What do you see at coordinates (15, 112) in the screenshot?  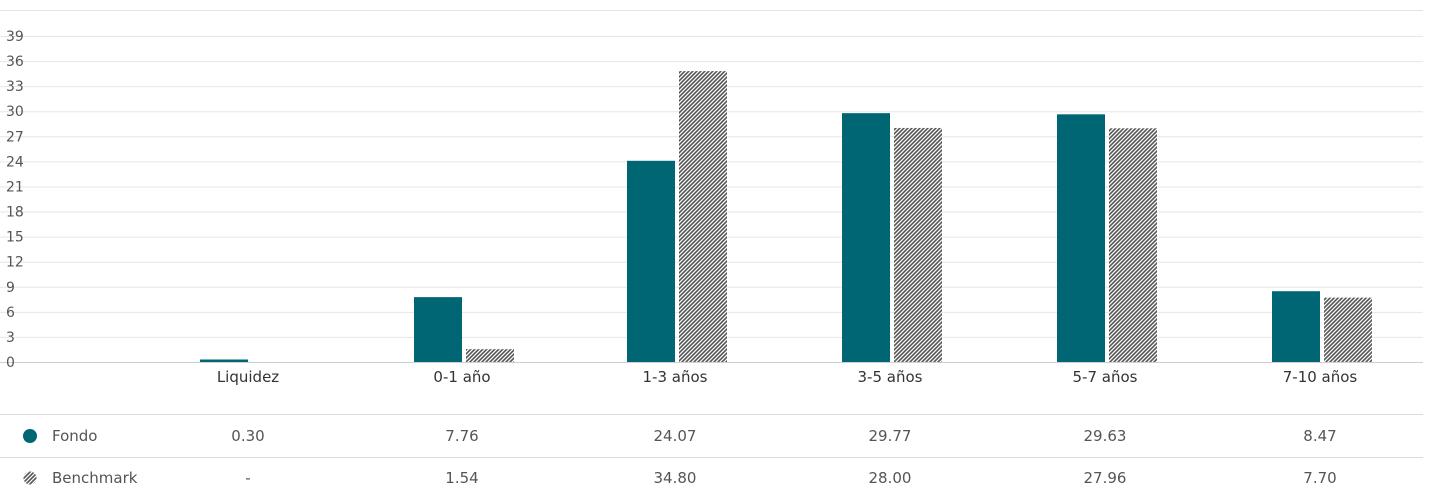 I see `y-tick-label: 30` at bounding box center [15, 112].